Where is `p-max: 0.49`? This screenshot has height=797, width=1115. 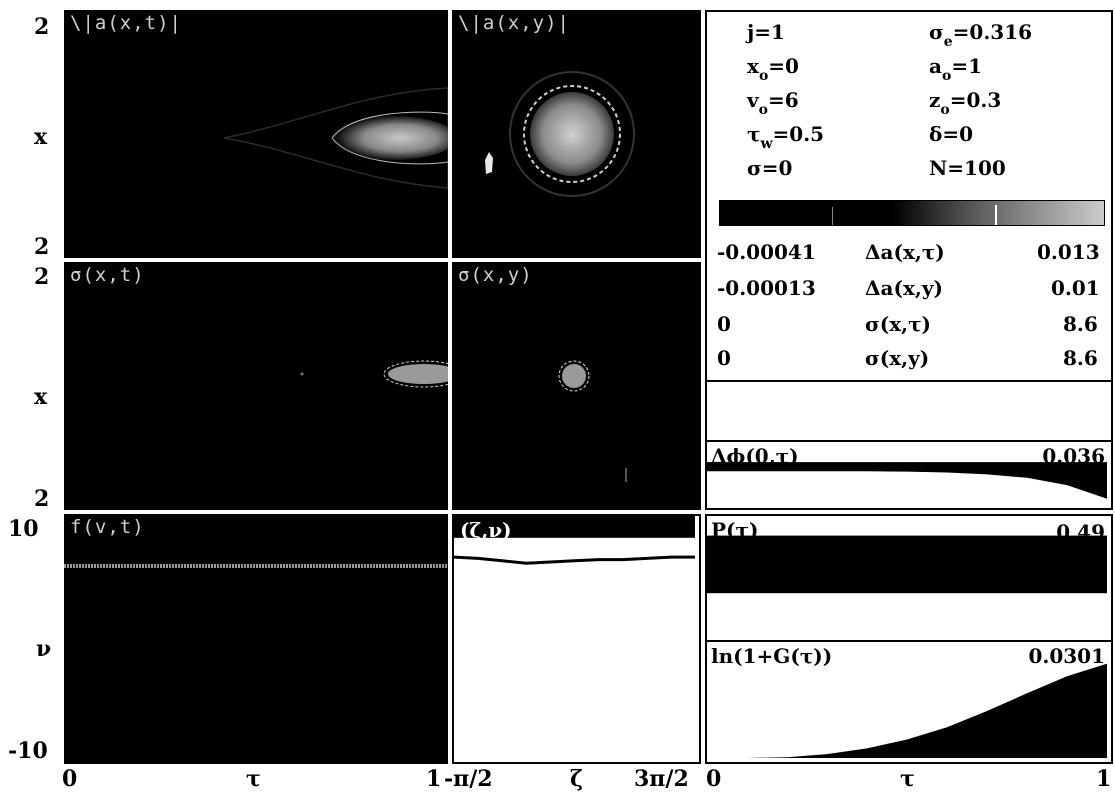
p-max: 0.49 is located at coordinates (1080, 532).